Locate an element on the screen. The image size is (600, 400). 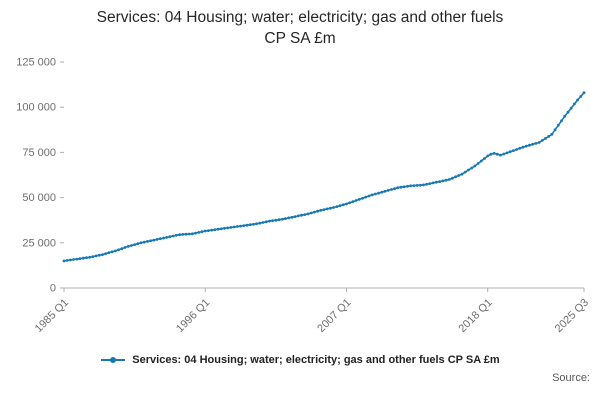
svg-text: 2018 Q1 is located at coordinates (475, 315).